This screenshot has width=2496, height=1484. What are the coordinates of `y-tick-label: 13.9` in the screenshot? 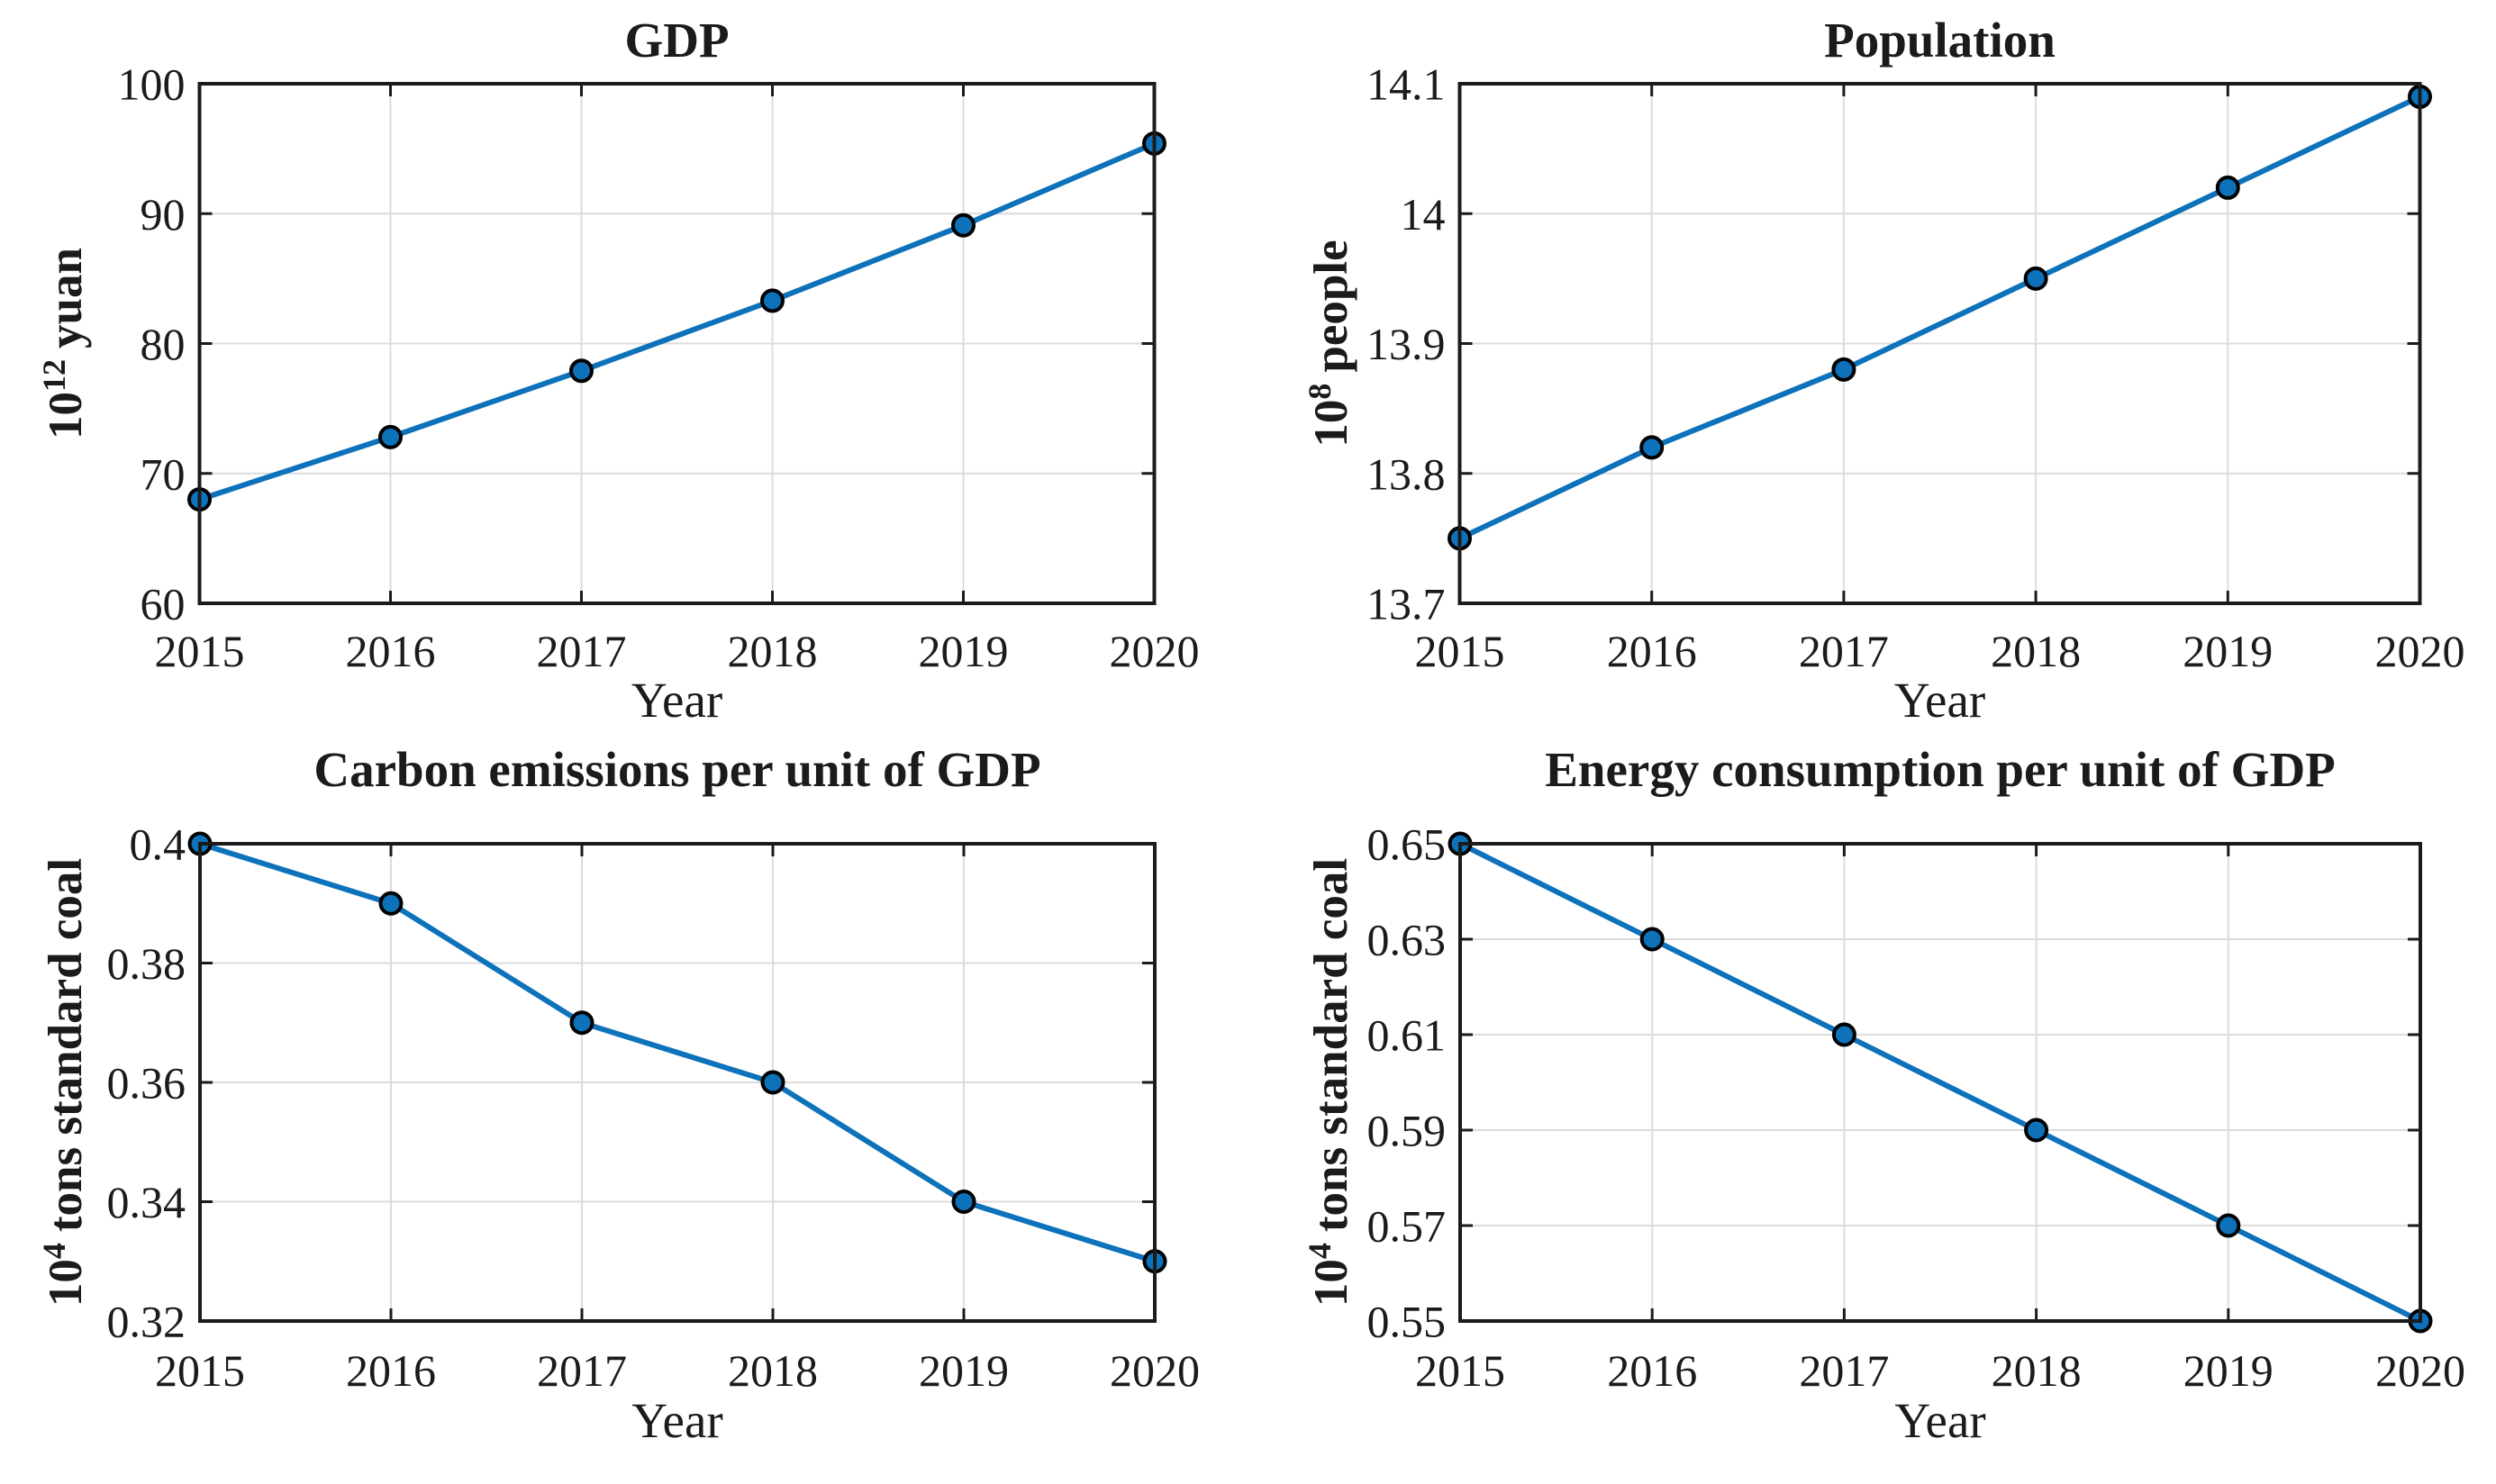 It's located at (1406, 344).